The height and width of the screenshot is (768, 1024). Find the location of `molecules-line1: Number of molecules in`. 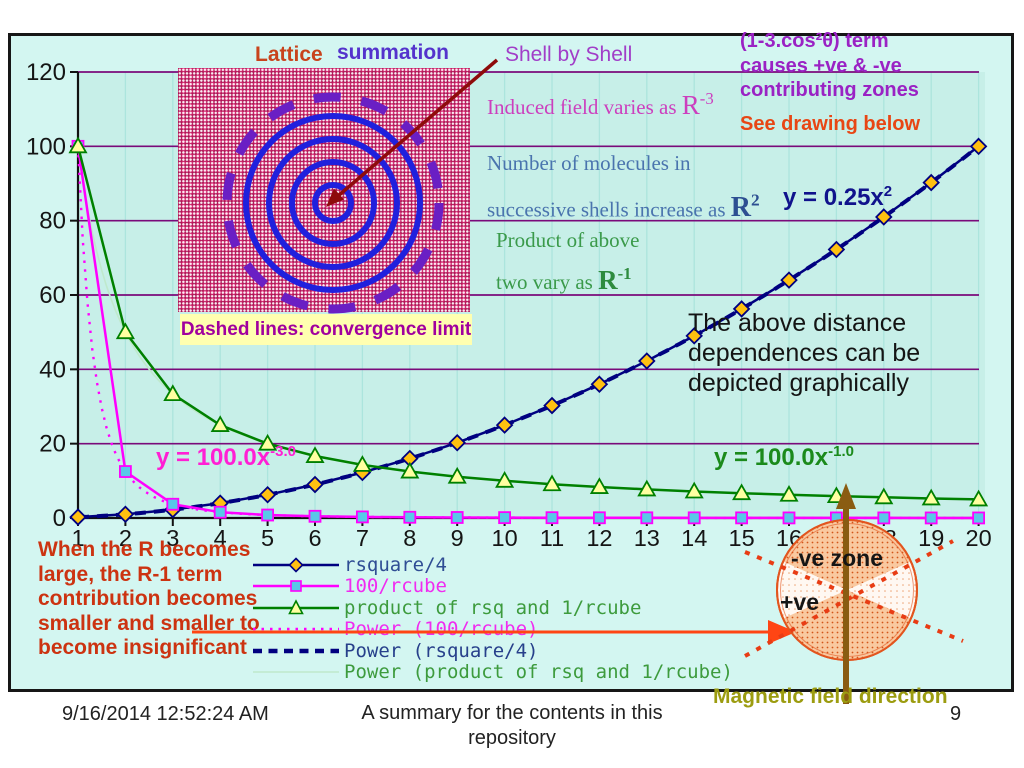

molecules-line1: Number of molecules in is located at coordinates (589, 163).